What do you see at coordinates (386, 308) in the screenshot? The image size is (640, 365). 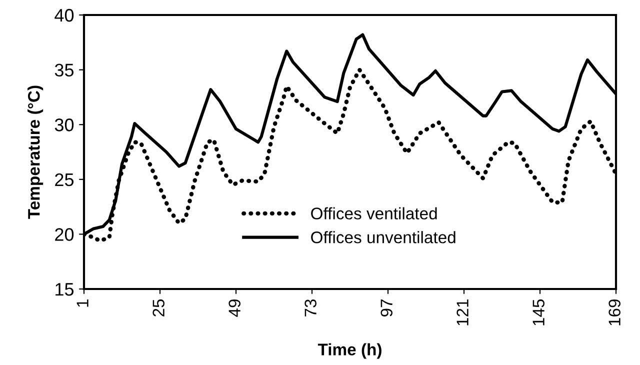 I see `x-tick-label: 97` at bounding box center [386, 308].